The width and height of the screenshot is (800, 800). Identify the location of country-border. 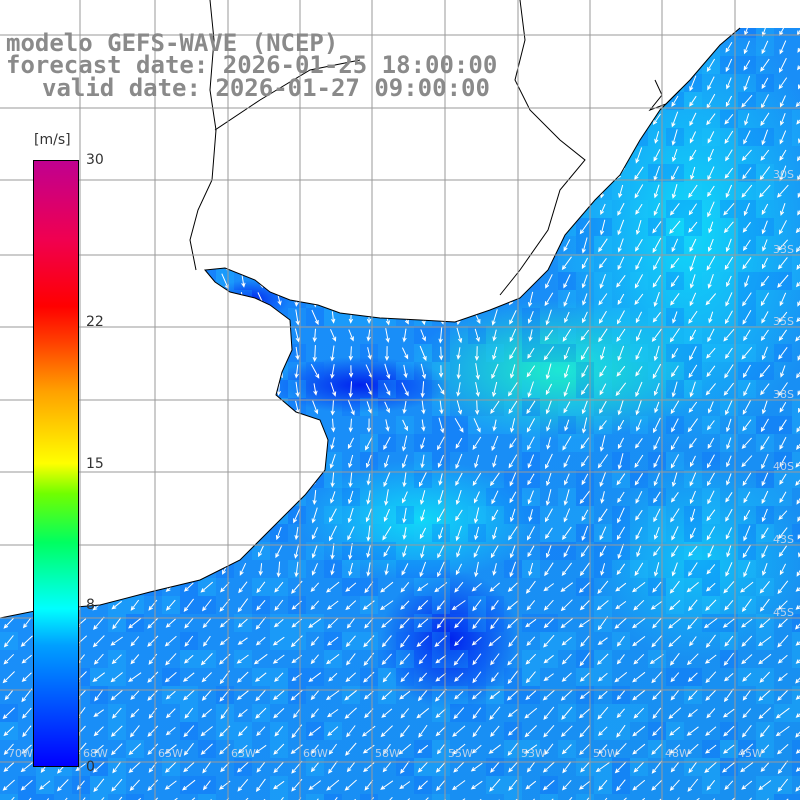
(287, 95).